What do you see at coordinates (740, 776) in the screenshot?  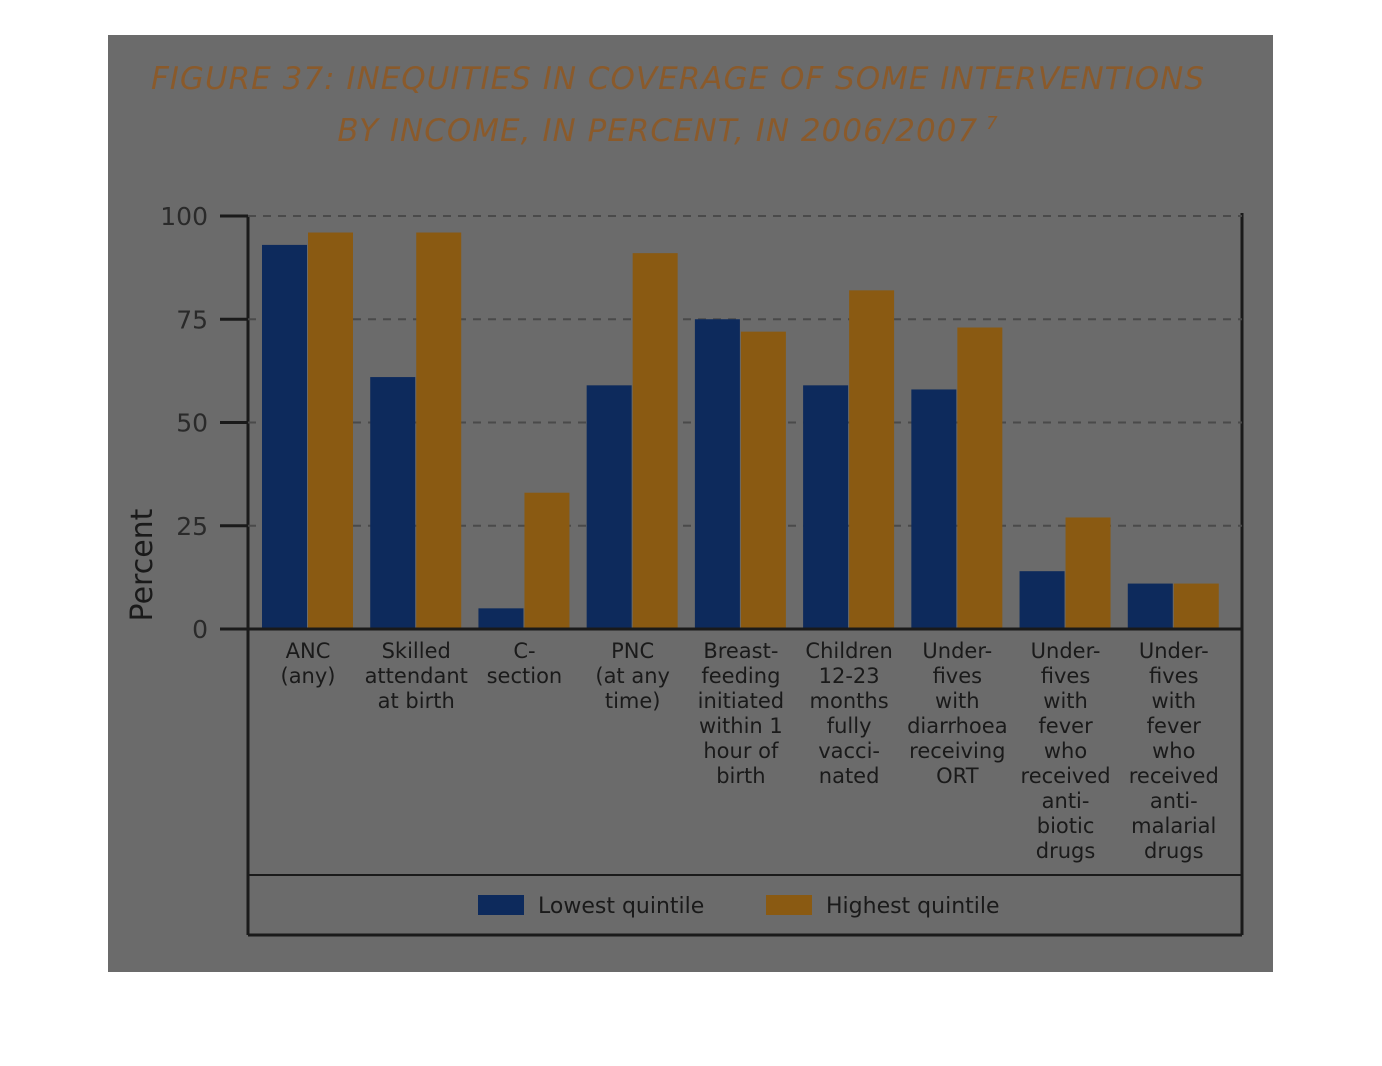 I see `category-label-line: birth` at bounding box center [740, 776].